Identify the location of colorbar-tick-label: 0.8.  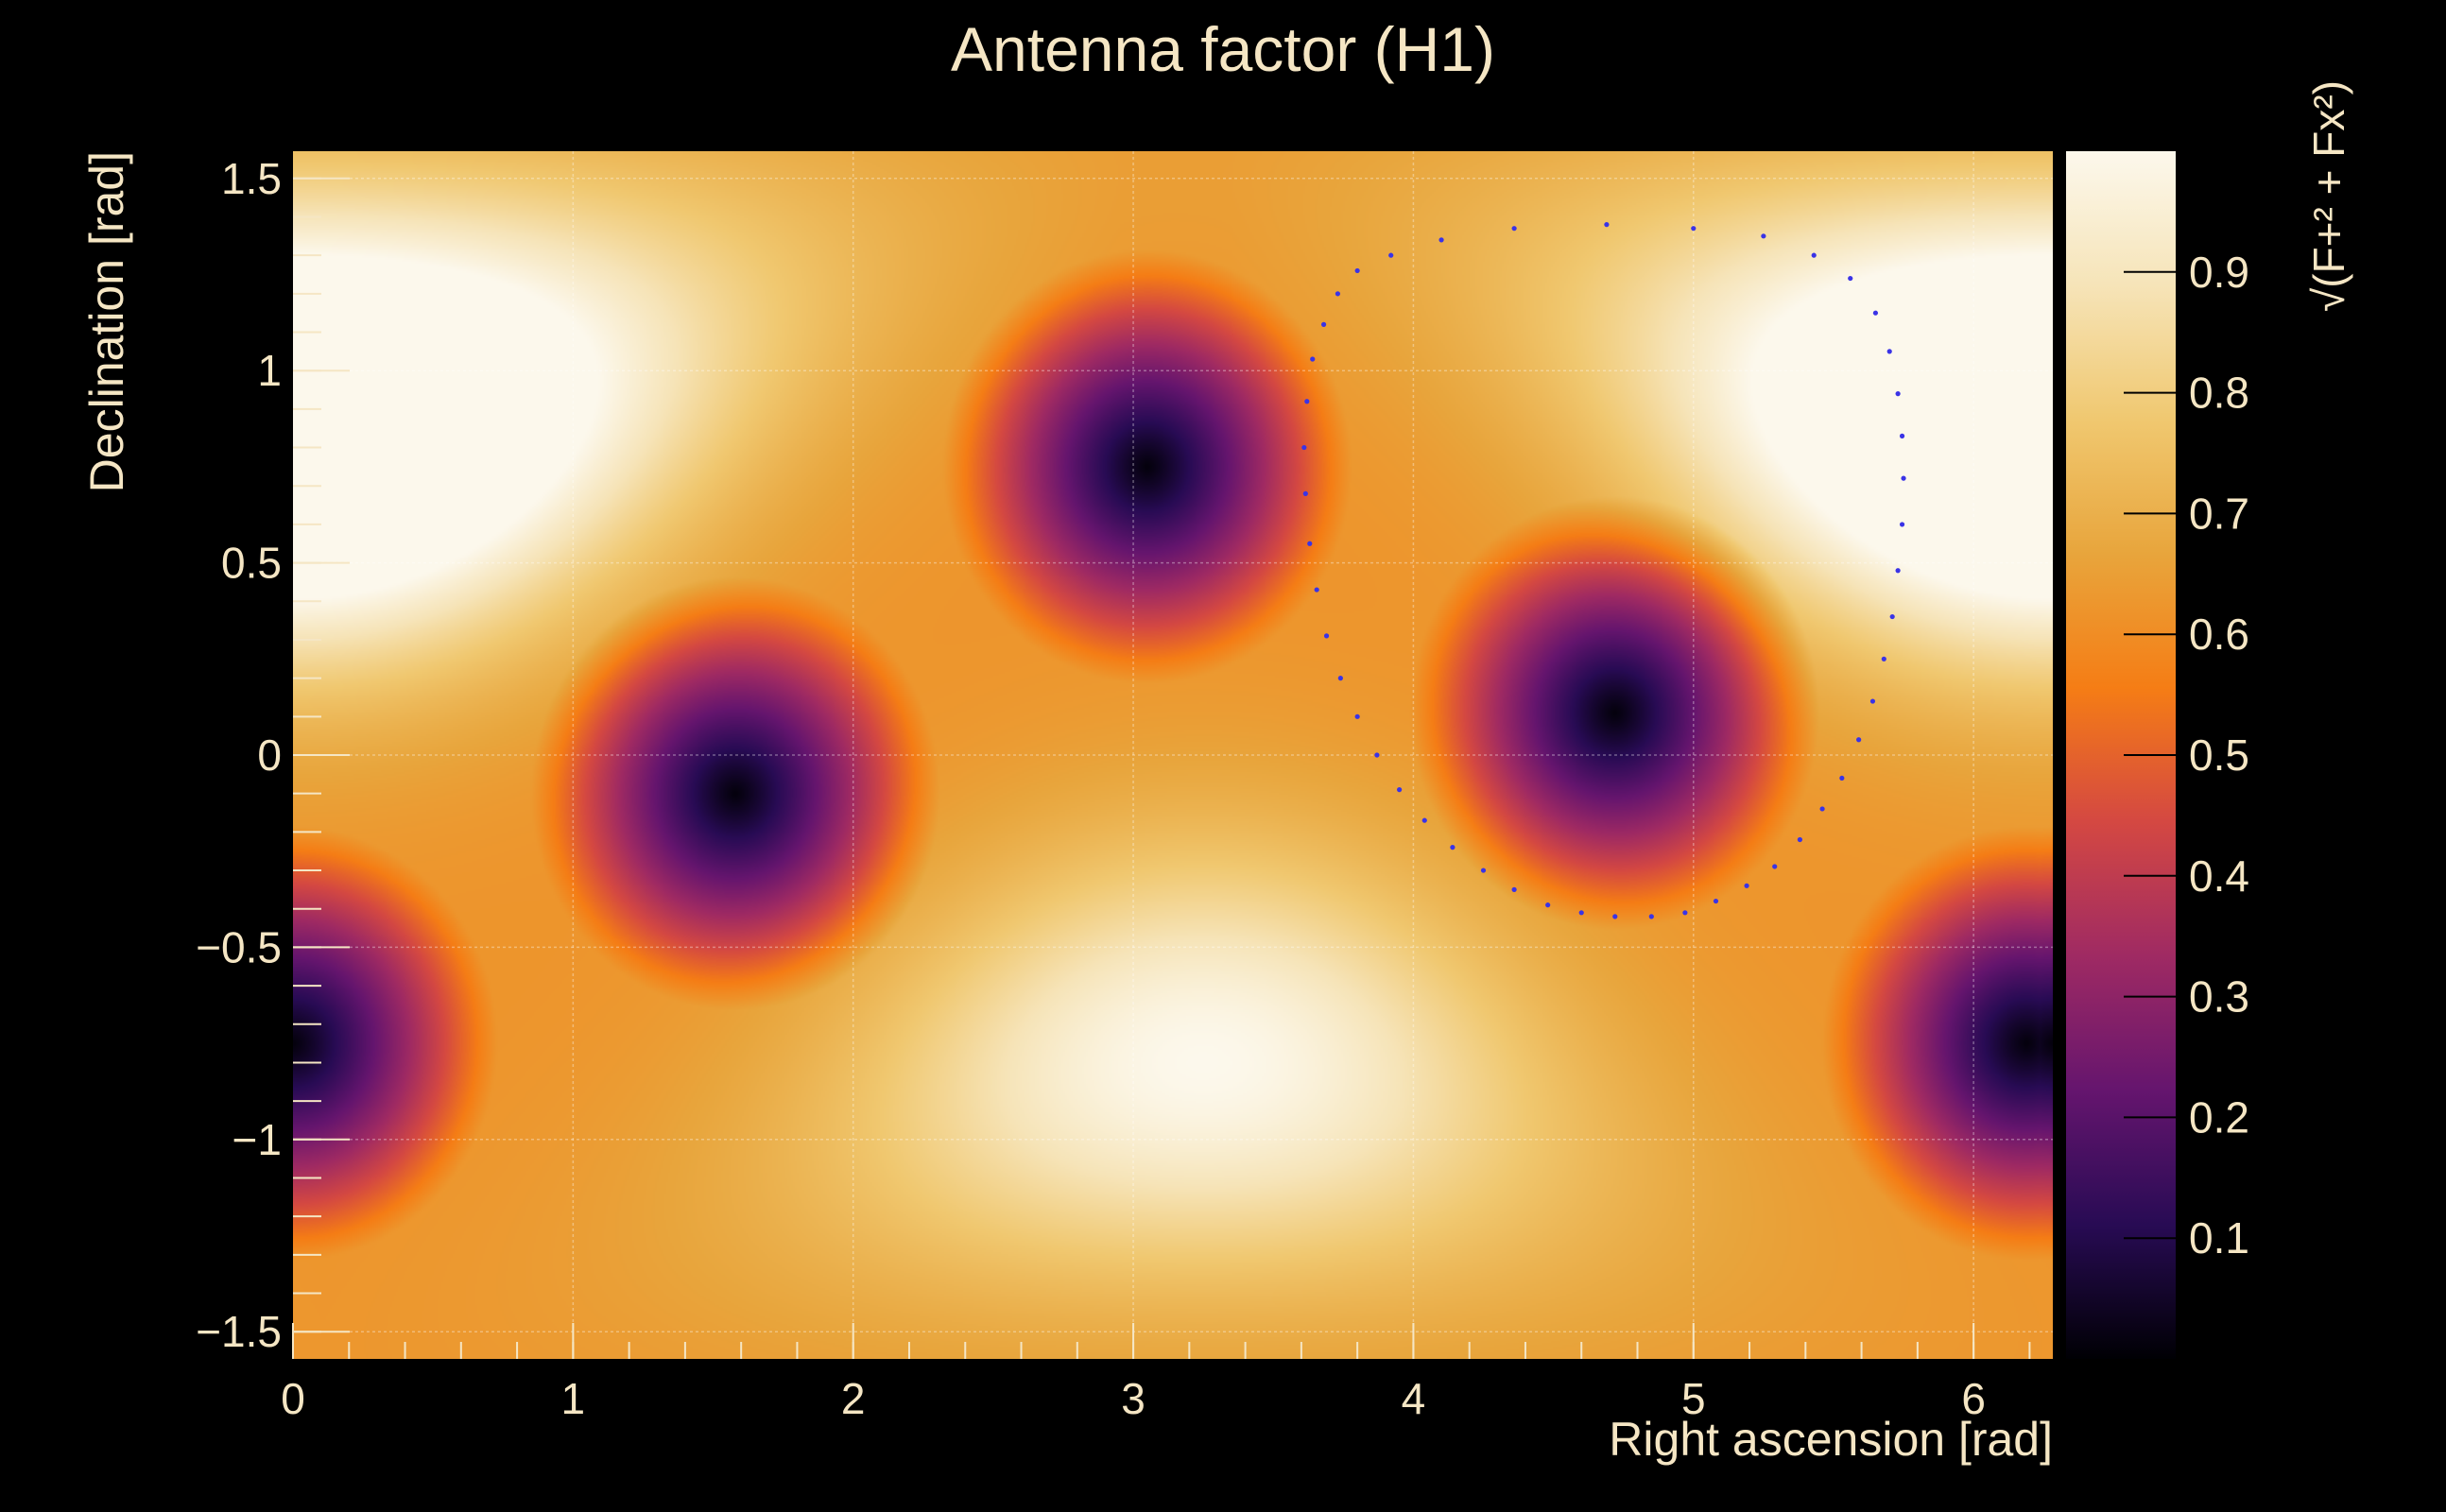
(2219, 393).